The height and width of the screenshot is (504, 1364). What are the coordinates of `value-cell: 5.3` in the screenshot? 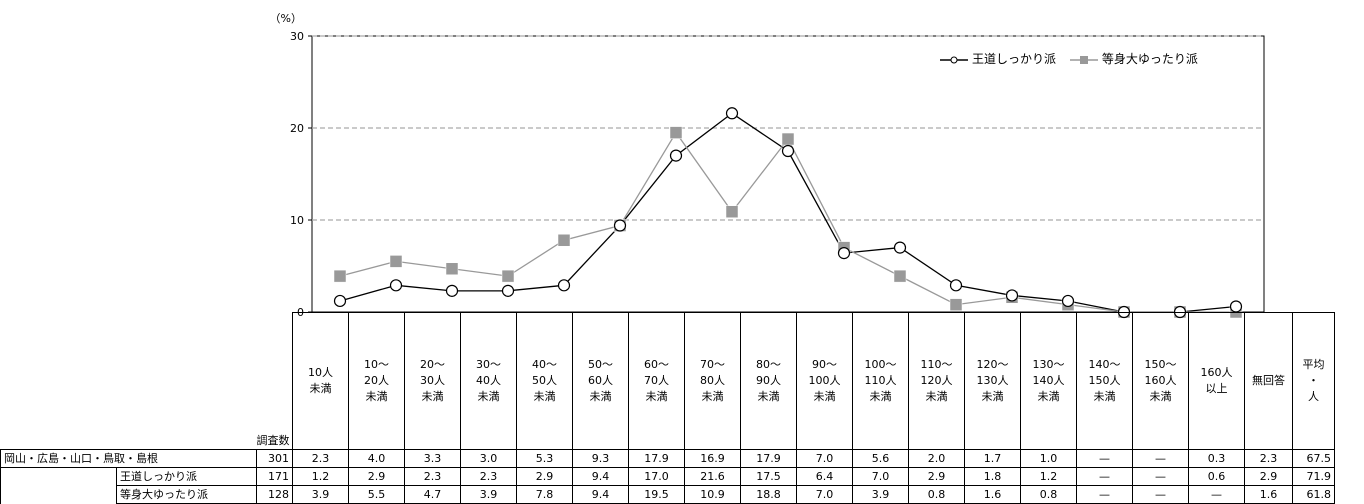 It's located at (544, 458).